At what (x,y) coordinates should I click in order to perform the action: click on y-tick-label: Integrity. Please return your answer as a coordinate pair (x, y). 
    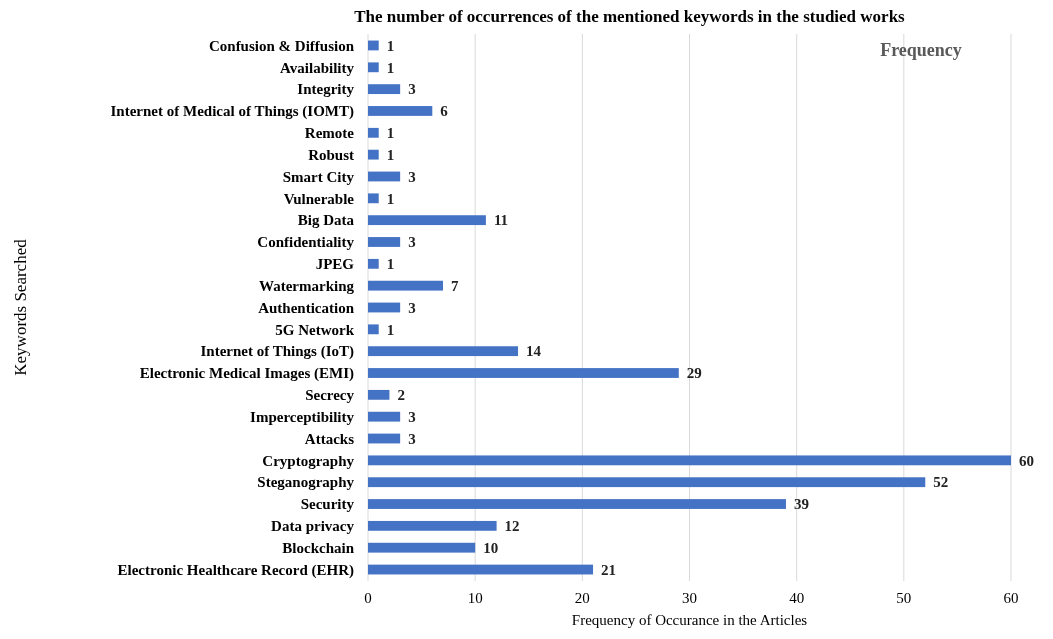
    Looking at the image, I should click on (326, 89).